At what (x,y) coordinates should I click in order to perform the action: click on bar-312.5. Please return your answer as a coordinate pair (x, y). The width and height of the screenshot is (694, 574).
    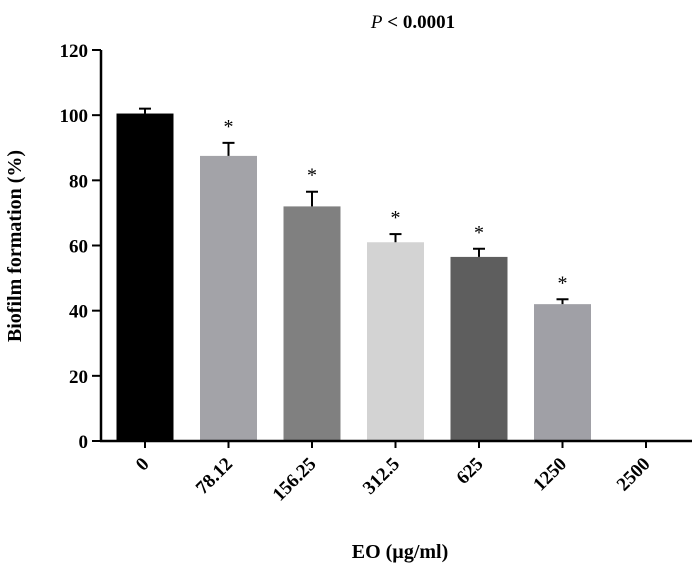
    Looking at the image, I should click on (395, 341).